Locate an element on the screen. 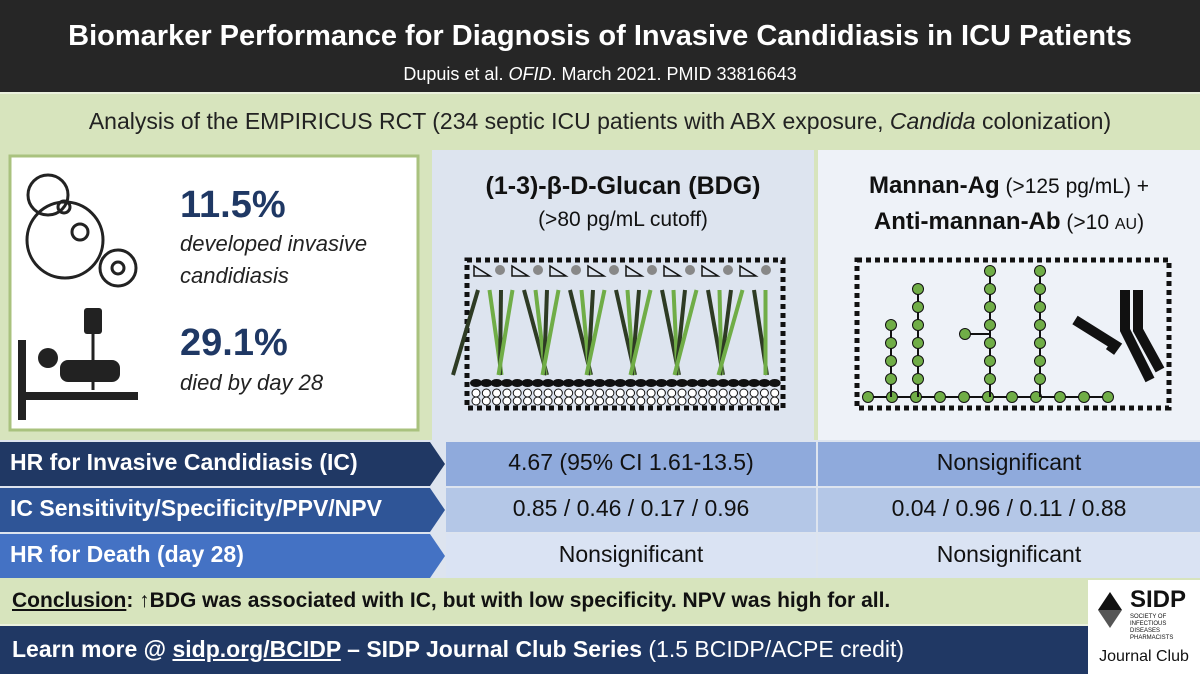 The image size is (1200, 674). column-detail: (>80 pg/mL cutoff) is located at coordinates (623, 219).